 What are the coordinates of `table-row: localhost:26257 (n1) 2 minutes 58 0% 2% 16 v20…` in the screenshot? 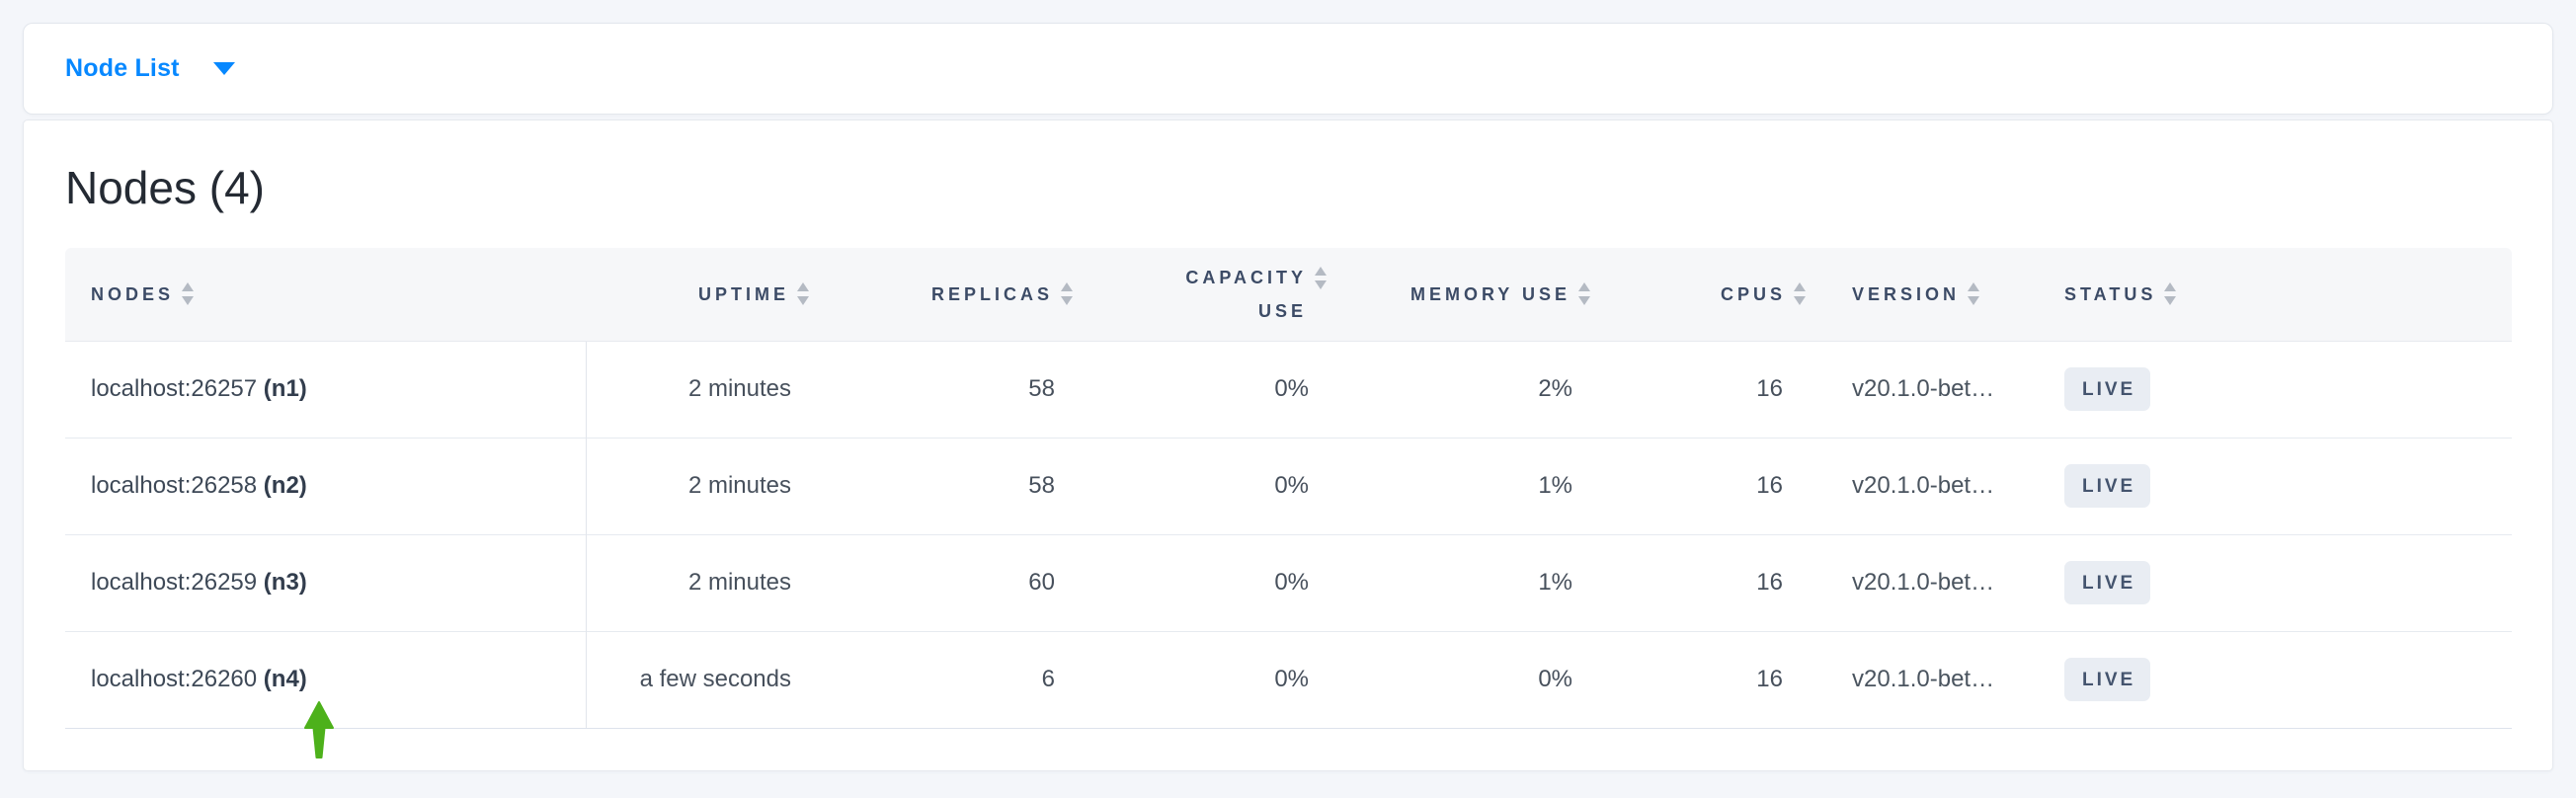 It's located at (1288, 389).